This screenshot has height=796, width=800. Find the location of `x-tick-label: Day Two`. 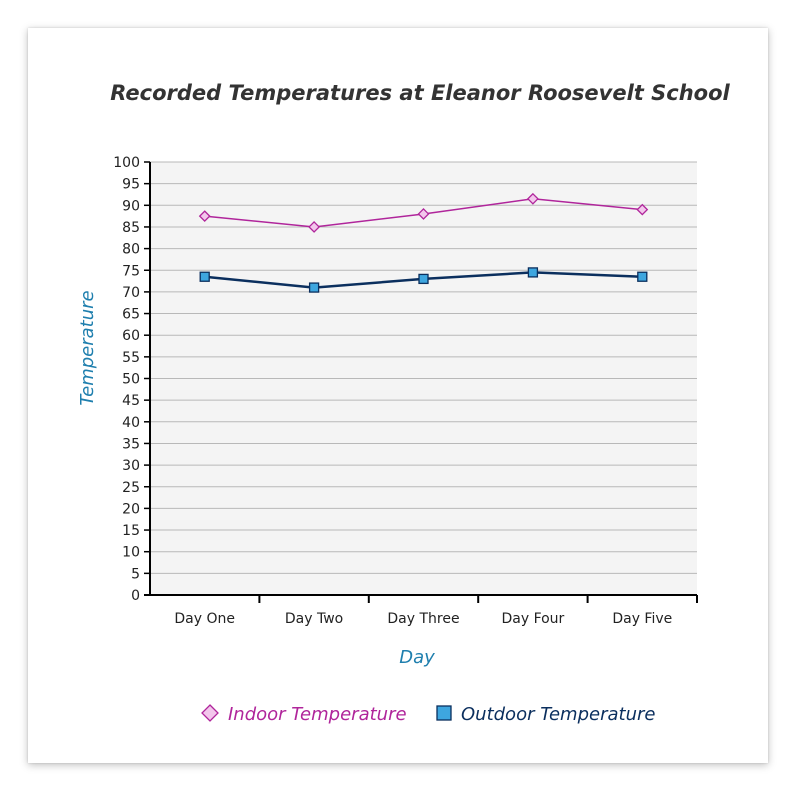

x-tick-label: Day Two is located at coordinates (314, 619).